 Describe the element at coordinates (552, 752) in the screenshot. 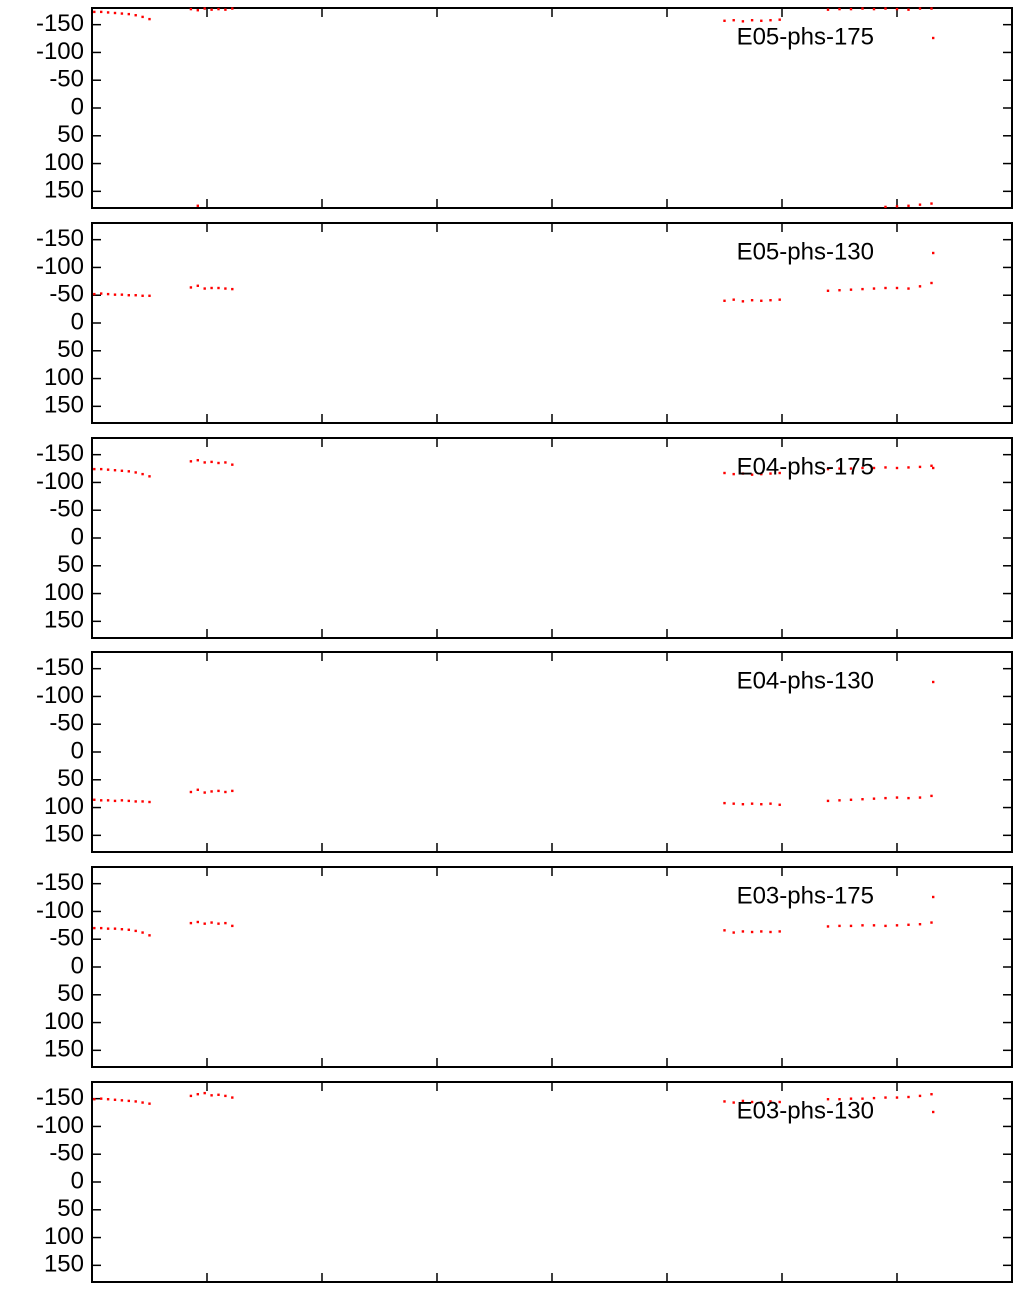

I see `plot-frame` at that location.